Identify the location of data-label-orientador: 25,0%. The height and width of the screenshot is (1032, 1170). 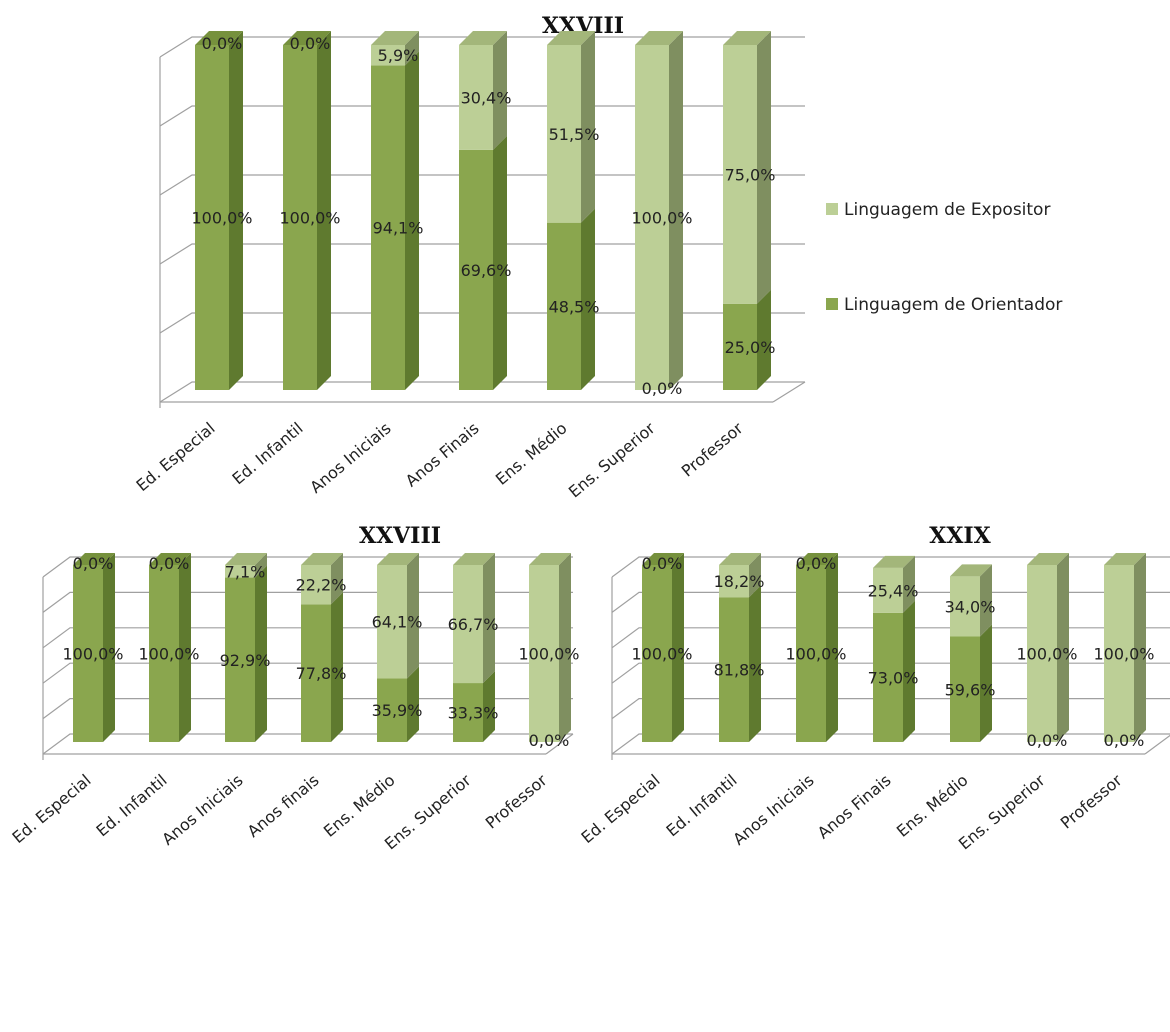
(750, 347).